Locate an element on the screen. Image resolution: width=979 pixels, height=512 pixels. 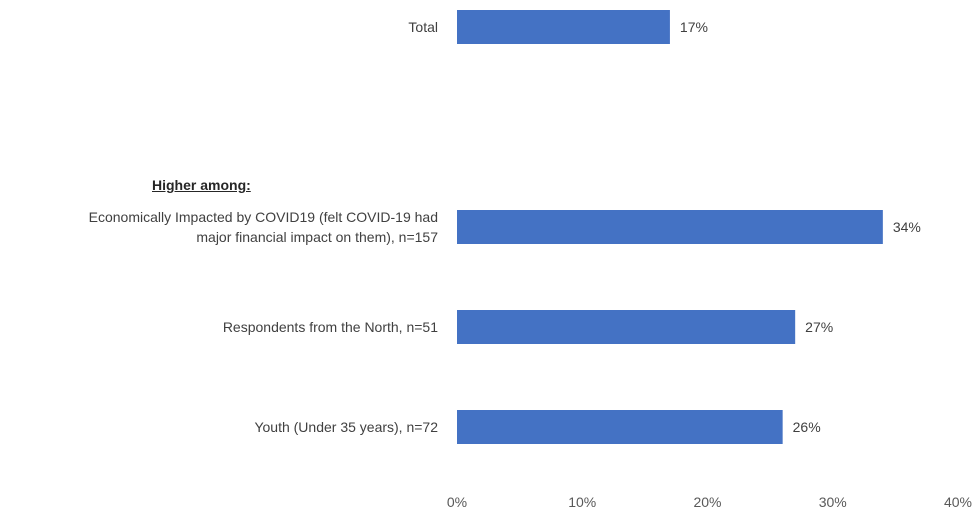
x-tick-label-3: 30% is located at coordinates (833, 502).